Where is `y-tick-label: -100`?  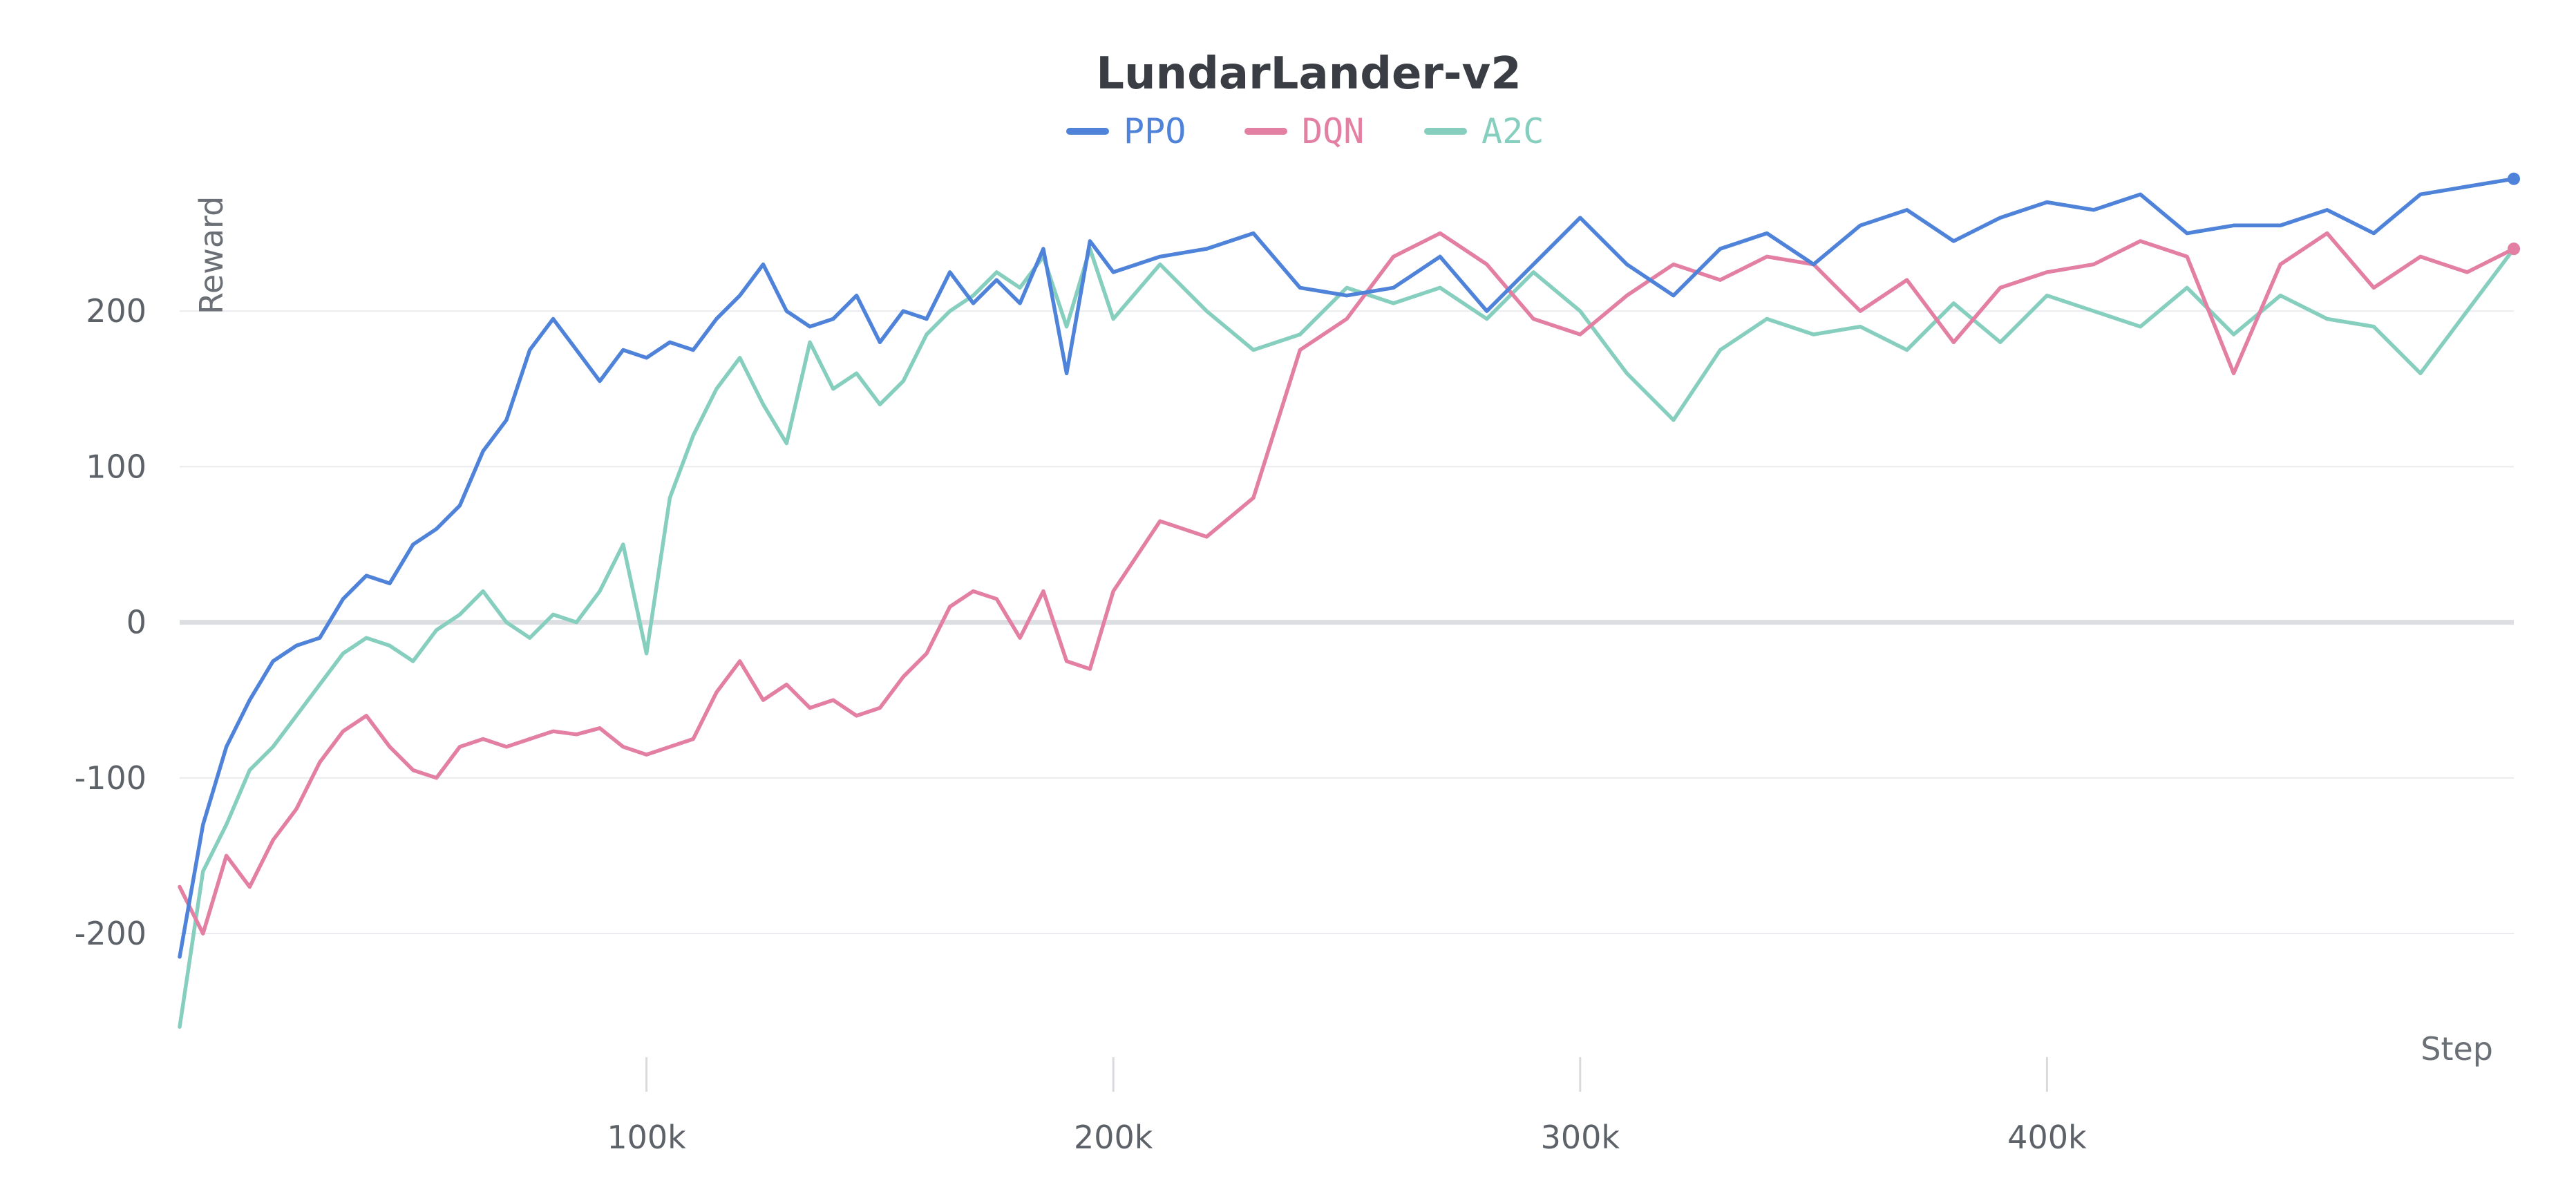 y-tick-label: -100 is located at coordinates (110, 778).